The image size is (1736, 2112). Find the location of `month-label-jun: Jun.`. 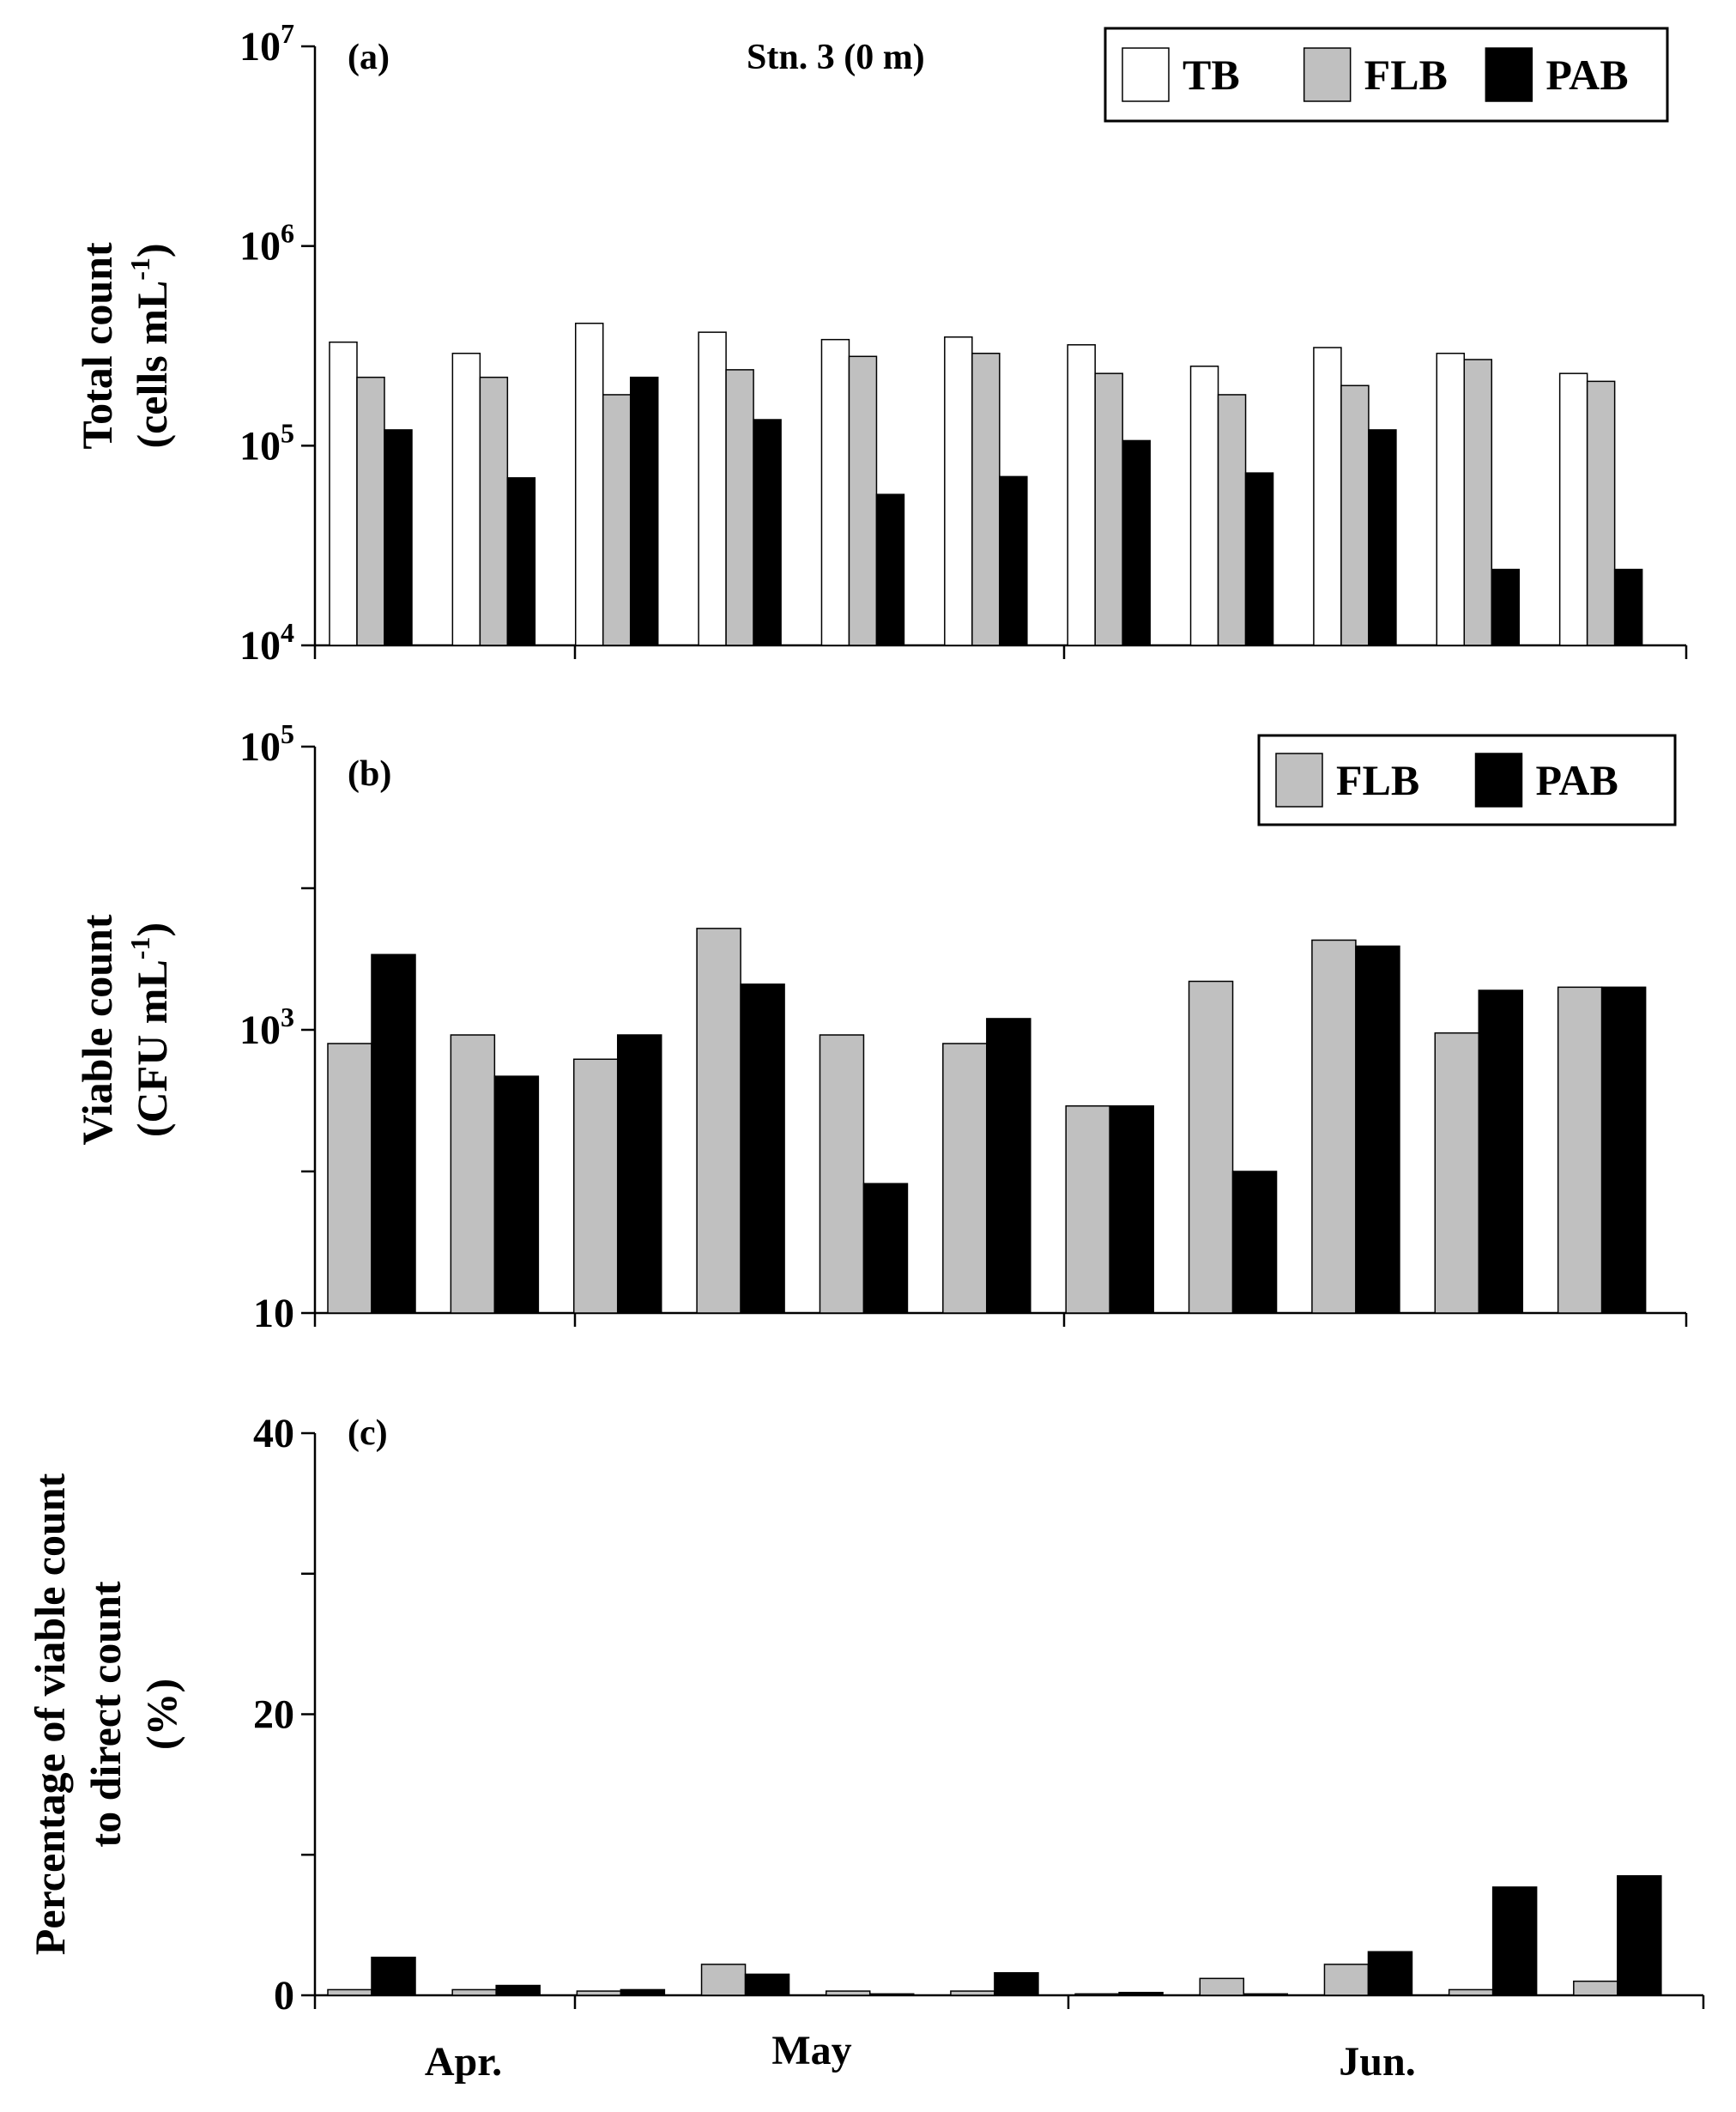

month-label-jun: Jun. is located at coordinates (1377, 2062).